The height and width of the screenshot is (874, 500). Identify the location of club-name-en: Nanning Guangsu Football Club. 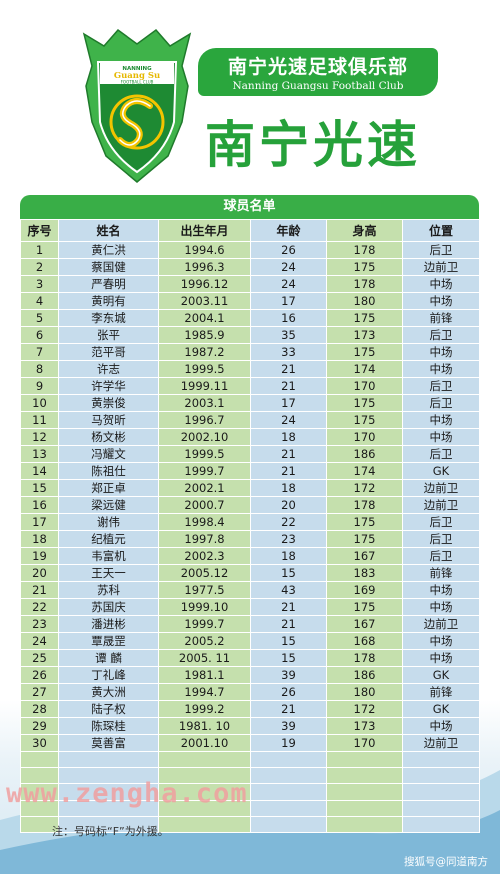
(318, 86).